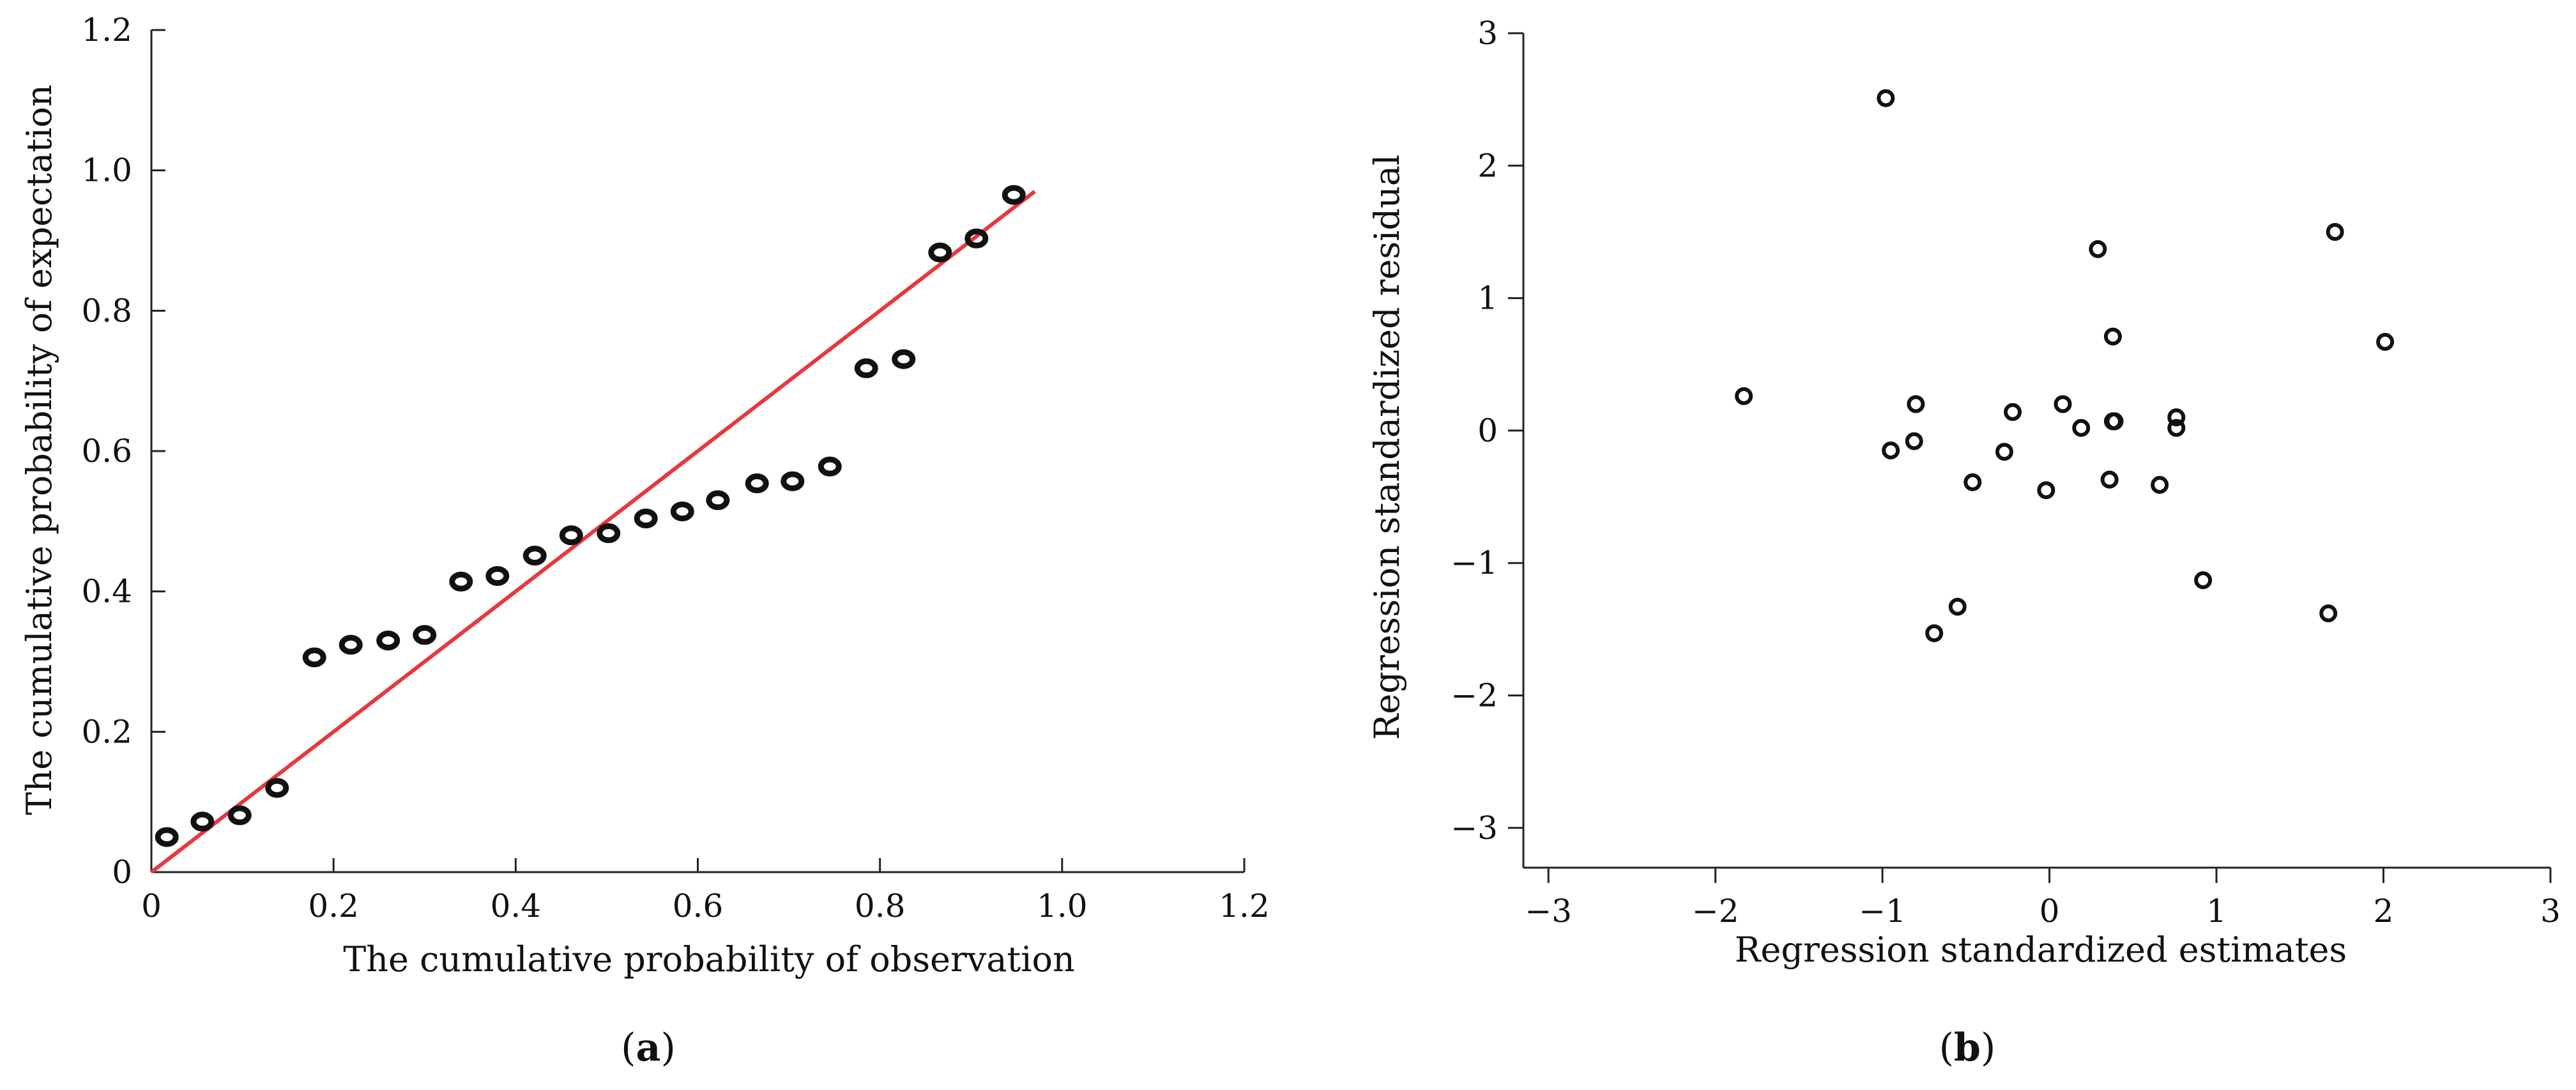 This screenshot has width=2576, height=1090. Describe the element at coordinates (1487, 166) in the screenshot. I see `chart-b-y-tick-label: 2` at that location.